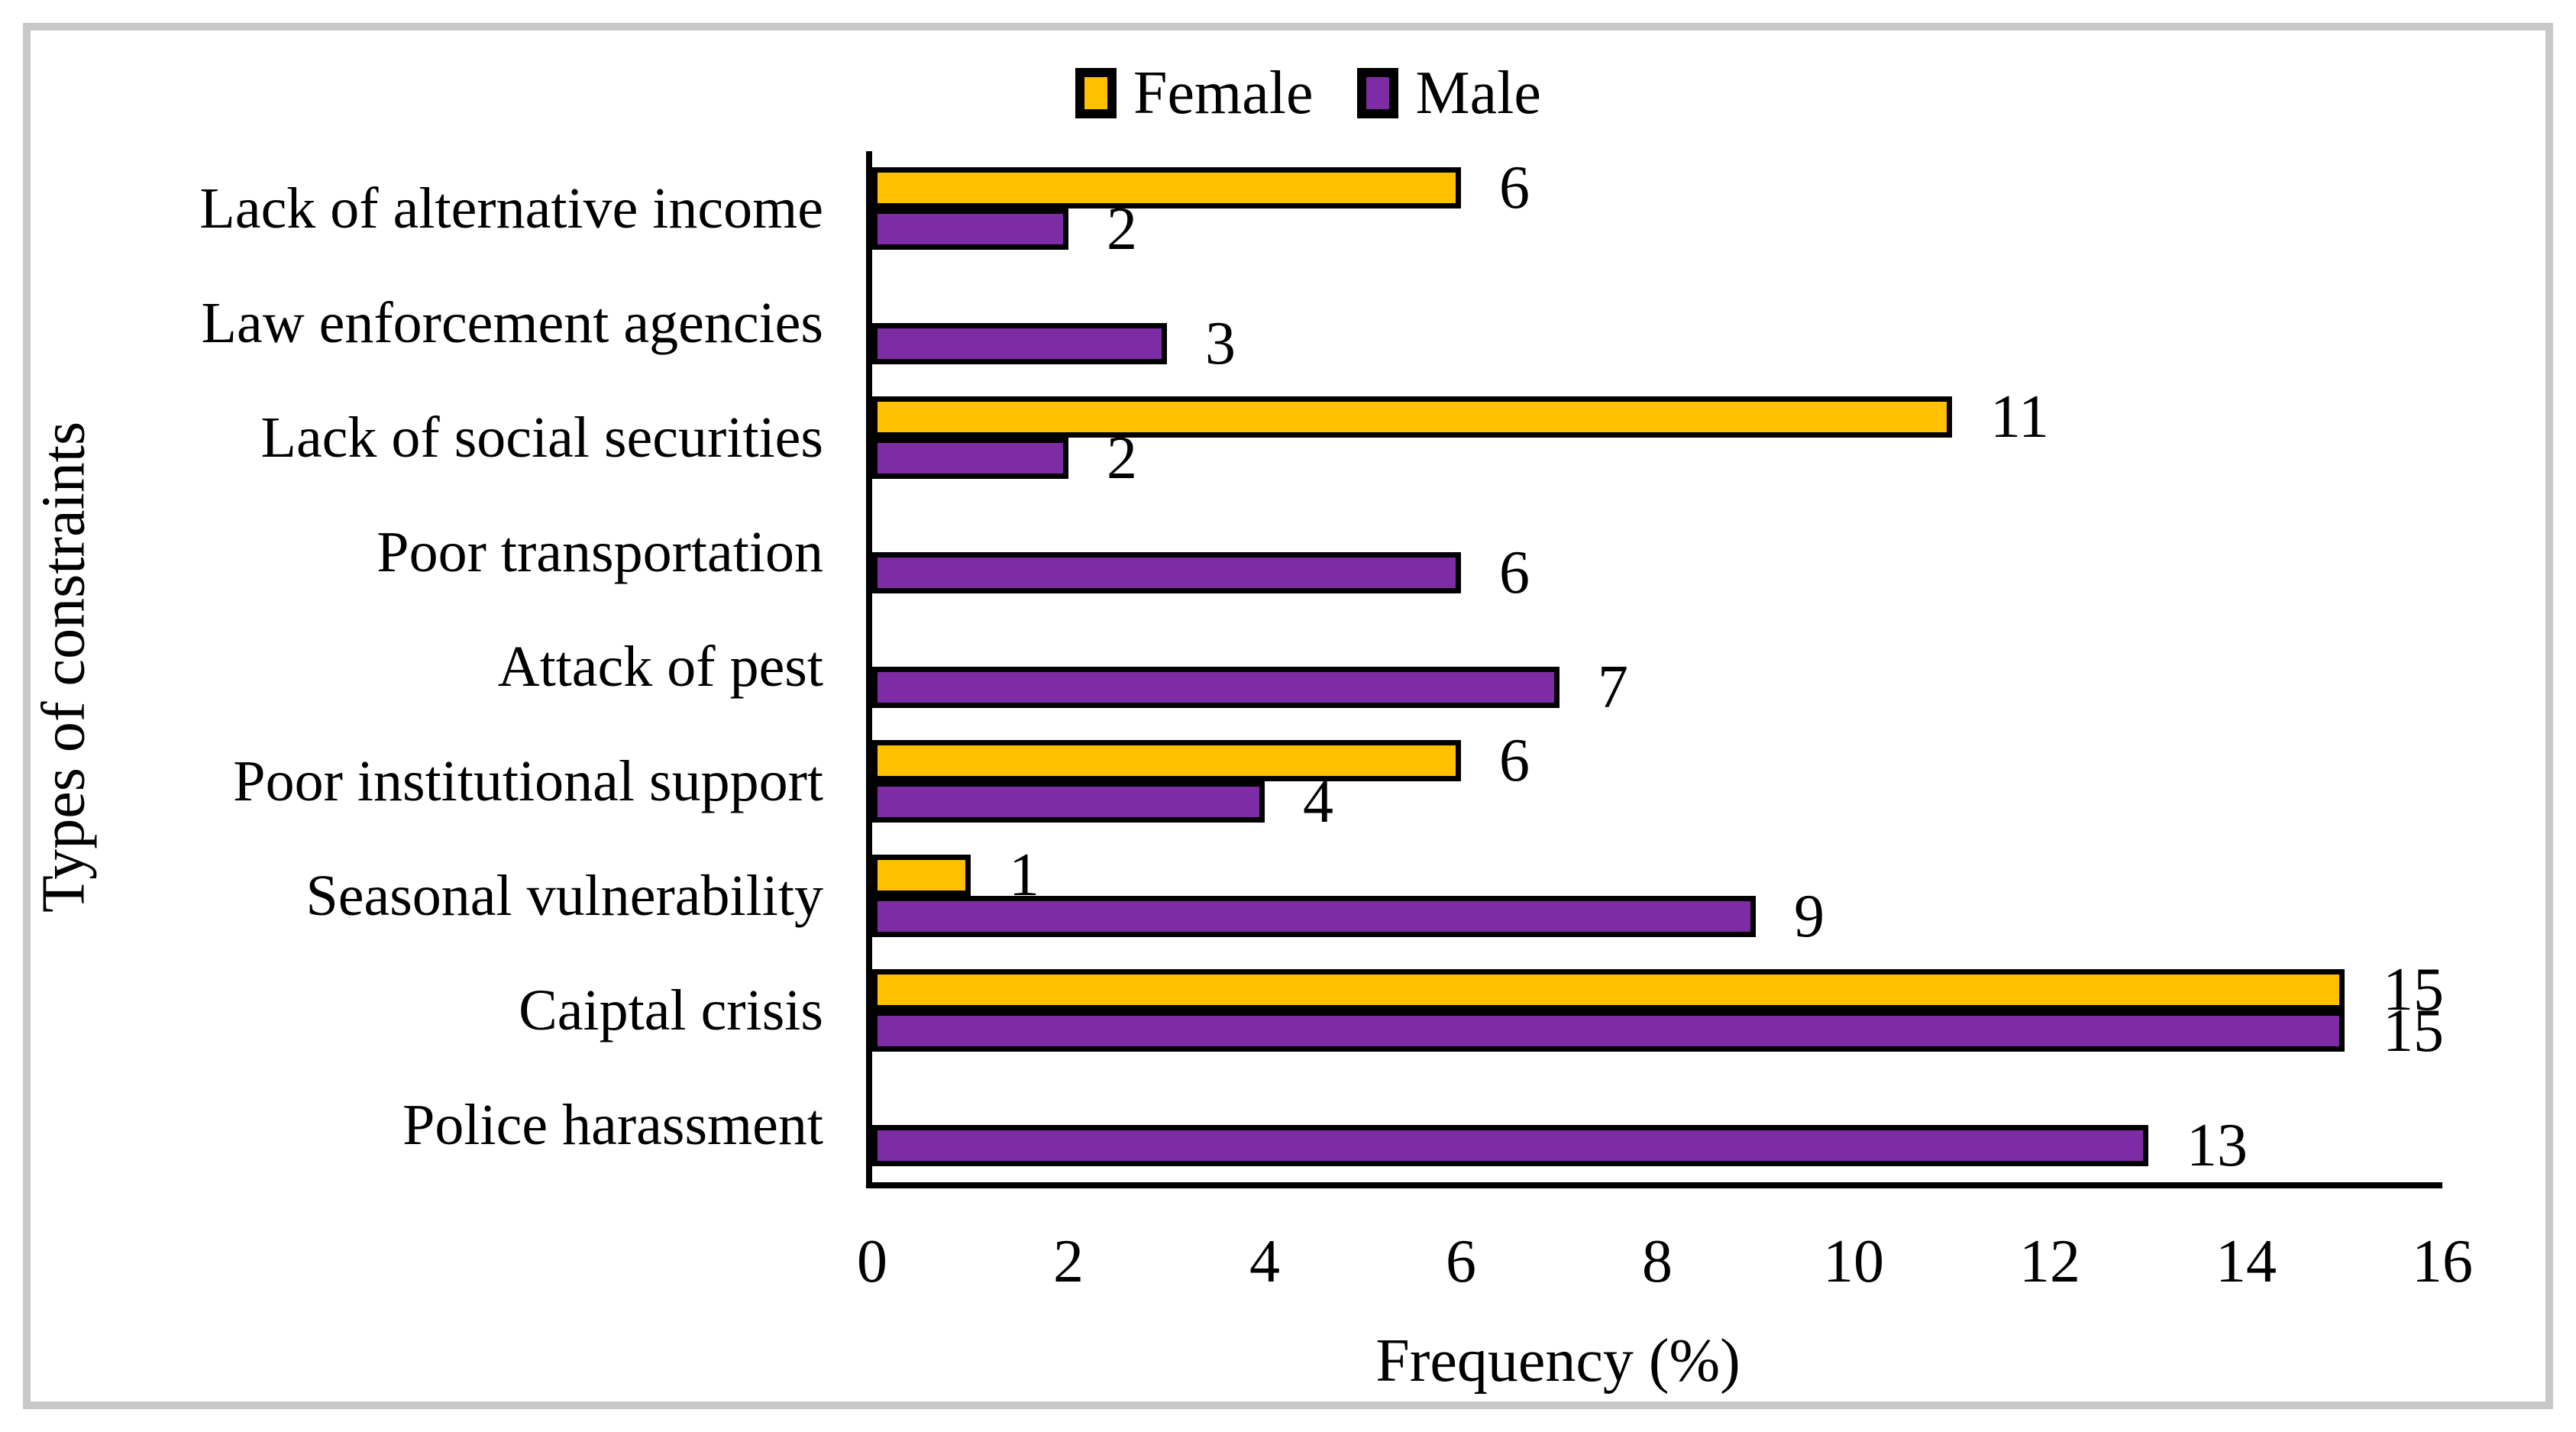 This screenshot has height=1432, width=2576. Describe the element at coordinates (1657, 802) in the screenshot. I see `bar-row: 4` at that location.